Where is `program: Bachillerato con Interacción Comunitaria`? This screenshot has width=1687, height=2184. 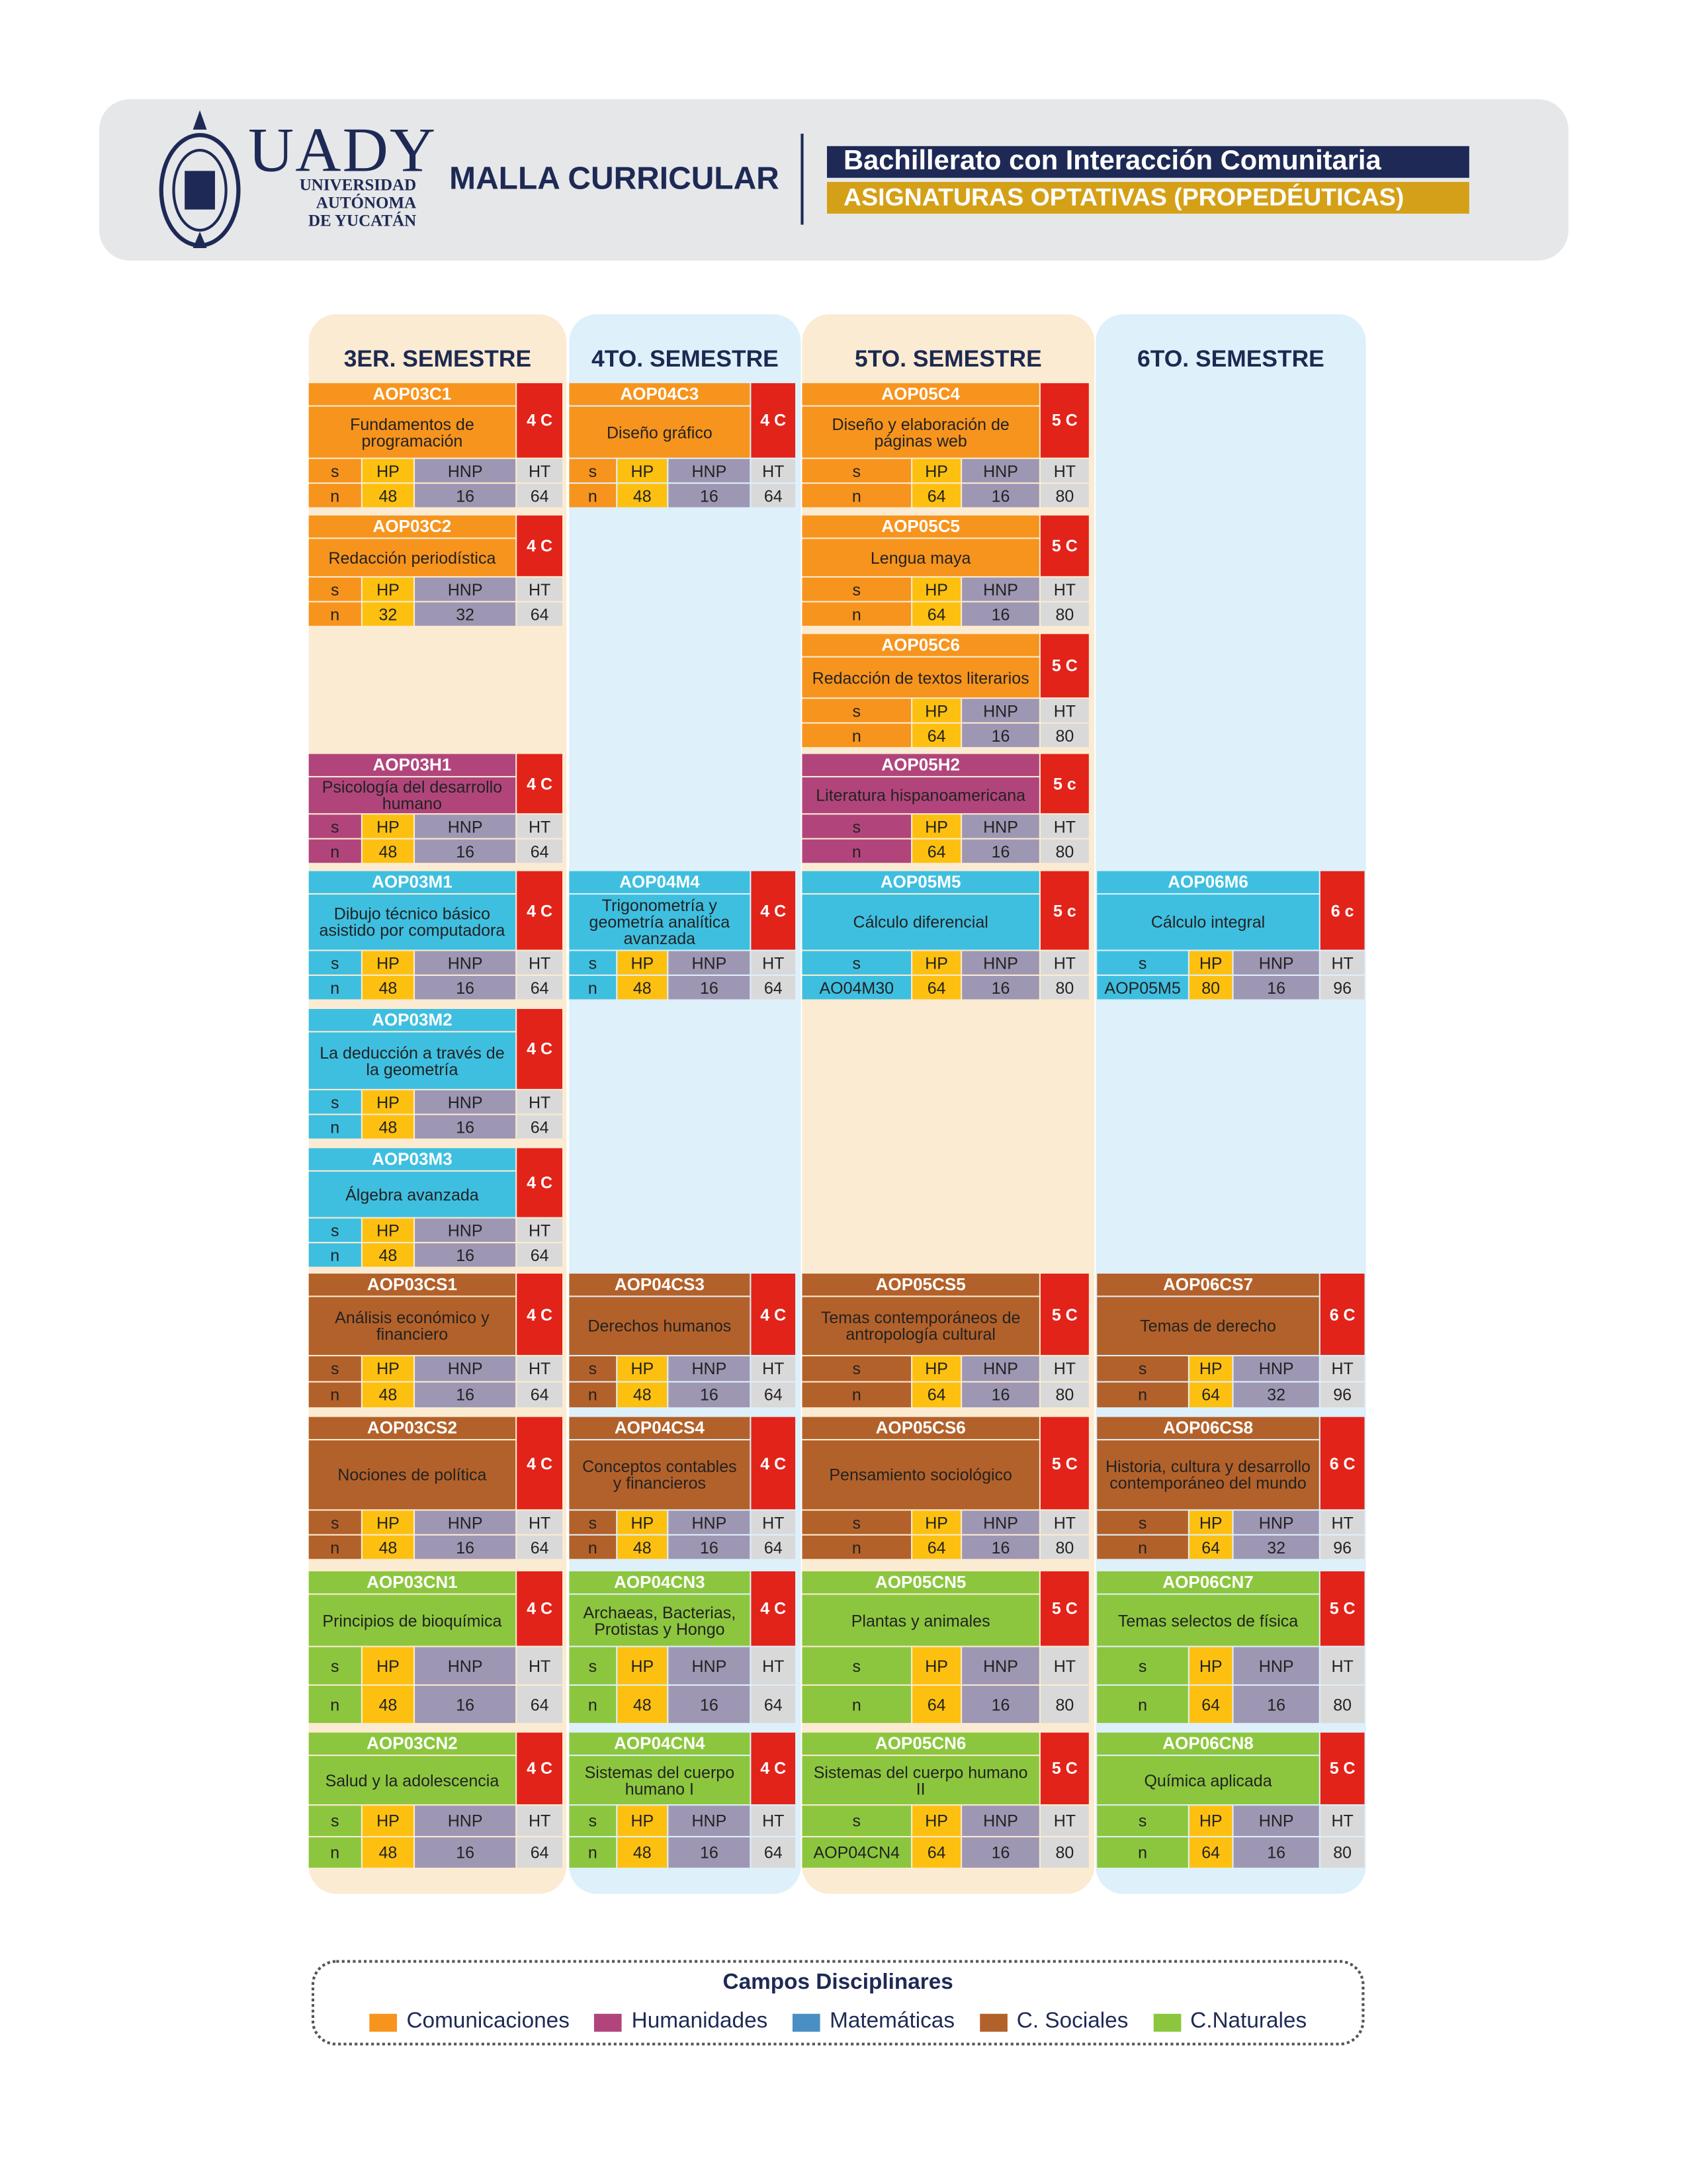 program: Bachillerato con Interacción Comunitaria is located at coordinates (1147, 162).